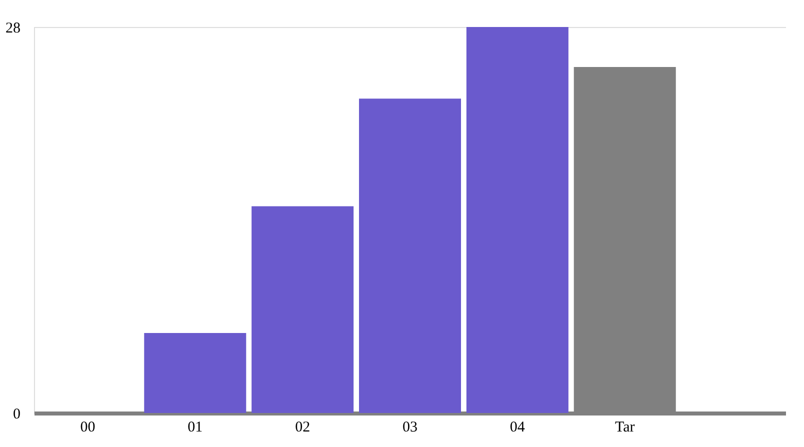 The height and width of the screenshot is (447, 804). I want to click on y-tick-label: 0, so click(16, 414).